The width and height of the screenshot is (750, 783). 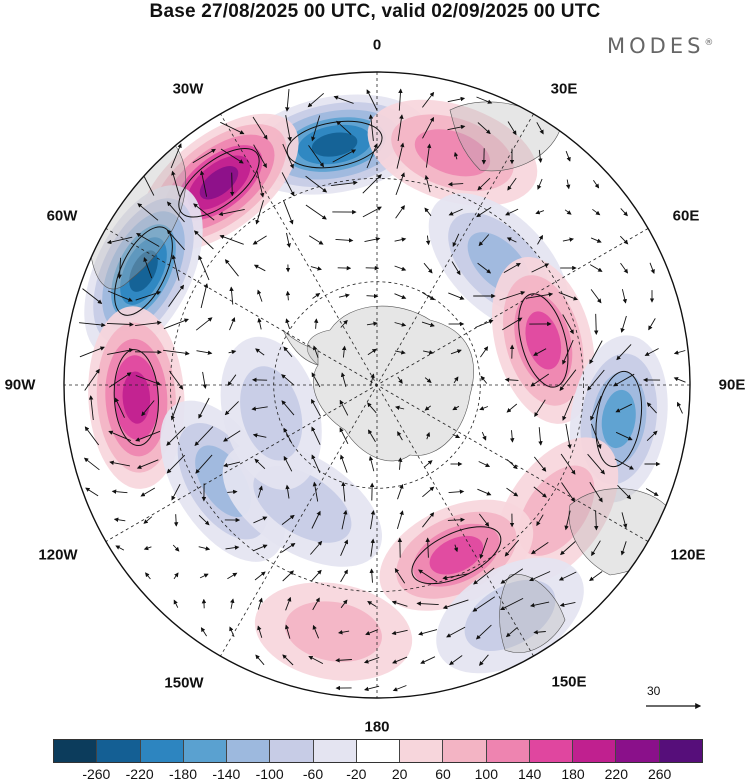 I want to click on lon-label-30w: 30W, so click(x=188, y=89).